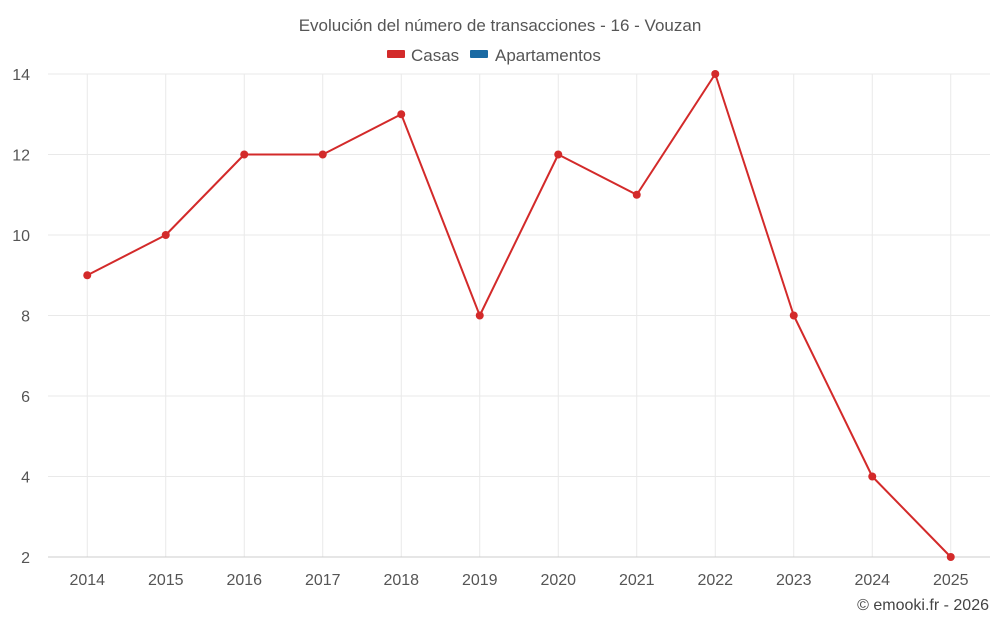 The height and width of the screenshot is (625, 1000). What do you see at coordinates (87, 580) in the screenshot?
I see `x-tick-label: 2014` at bounding box center [87, 580].